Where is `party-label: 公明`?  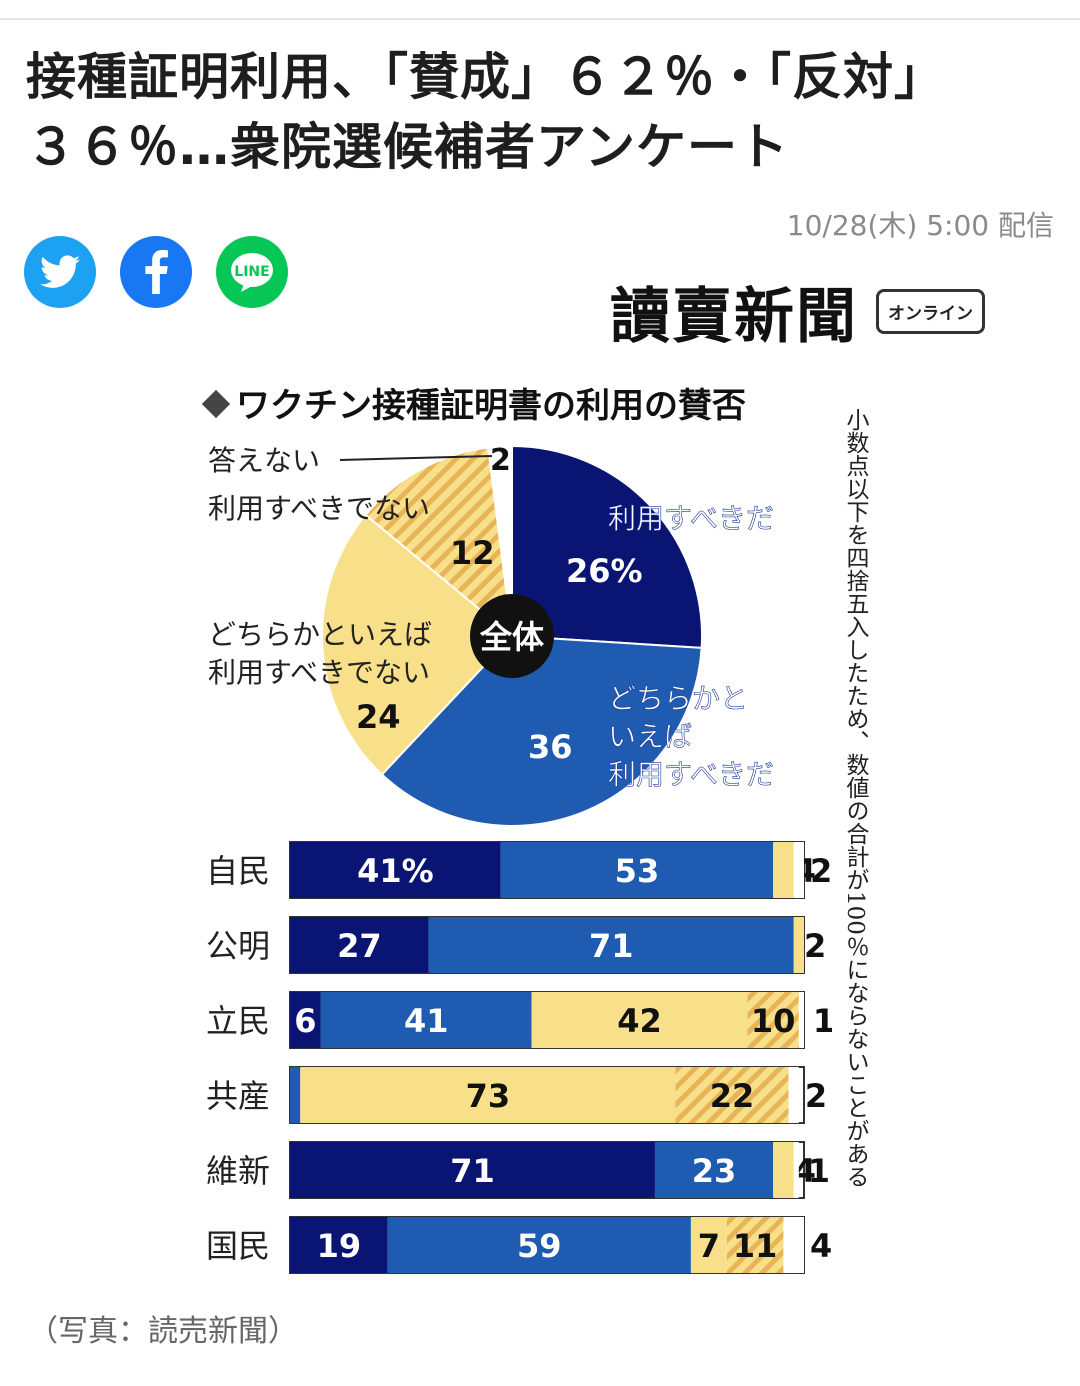
party-label: 公明 is located at coordinates (238, 946).